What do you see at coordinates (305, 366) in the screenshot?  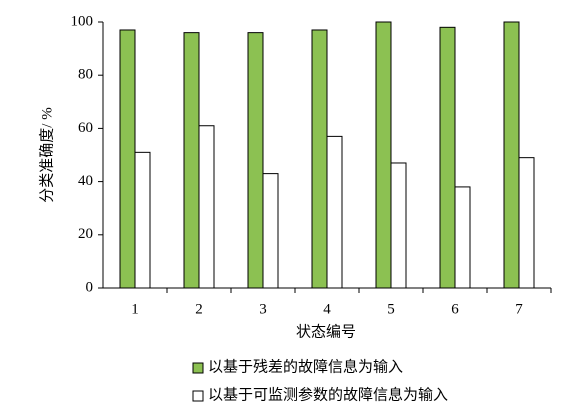 I see `legend-label: 以基于残差的故障信息为输入` at bounding box center [305, 366].